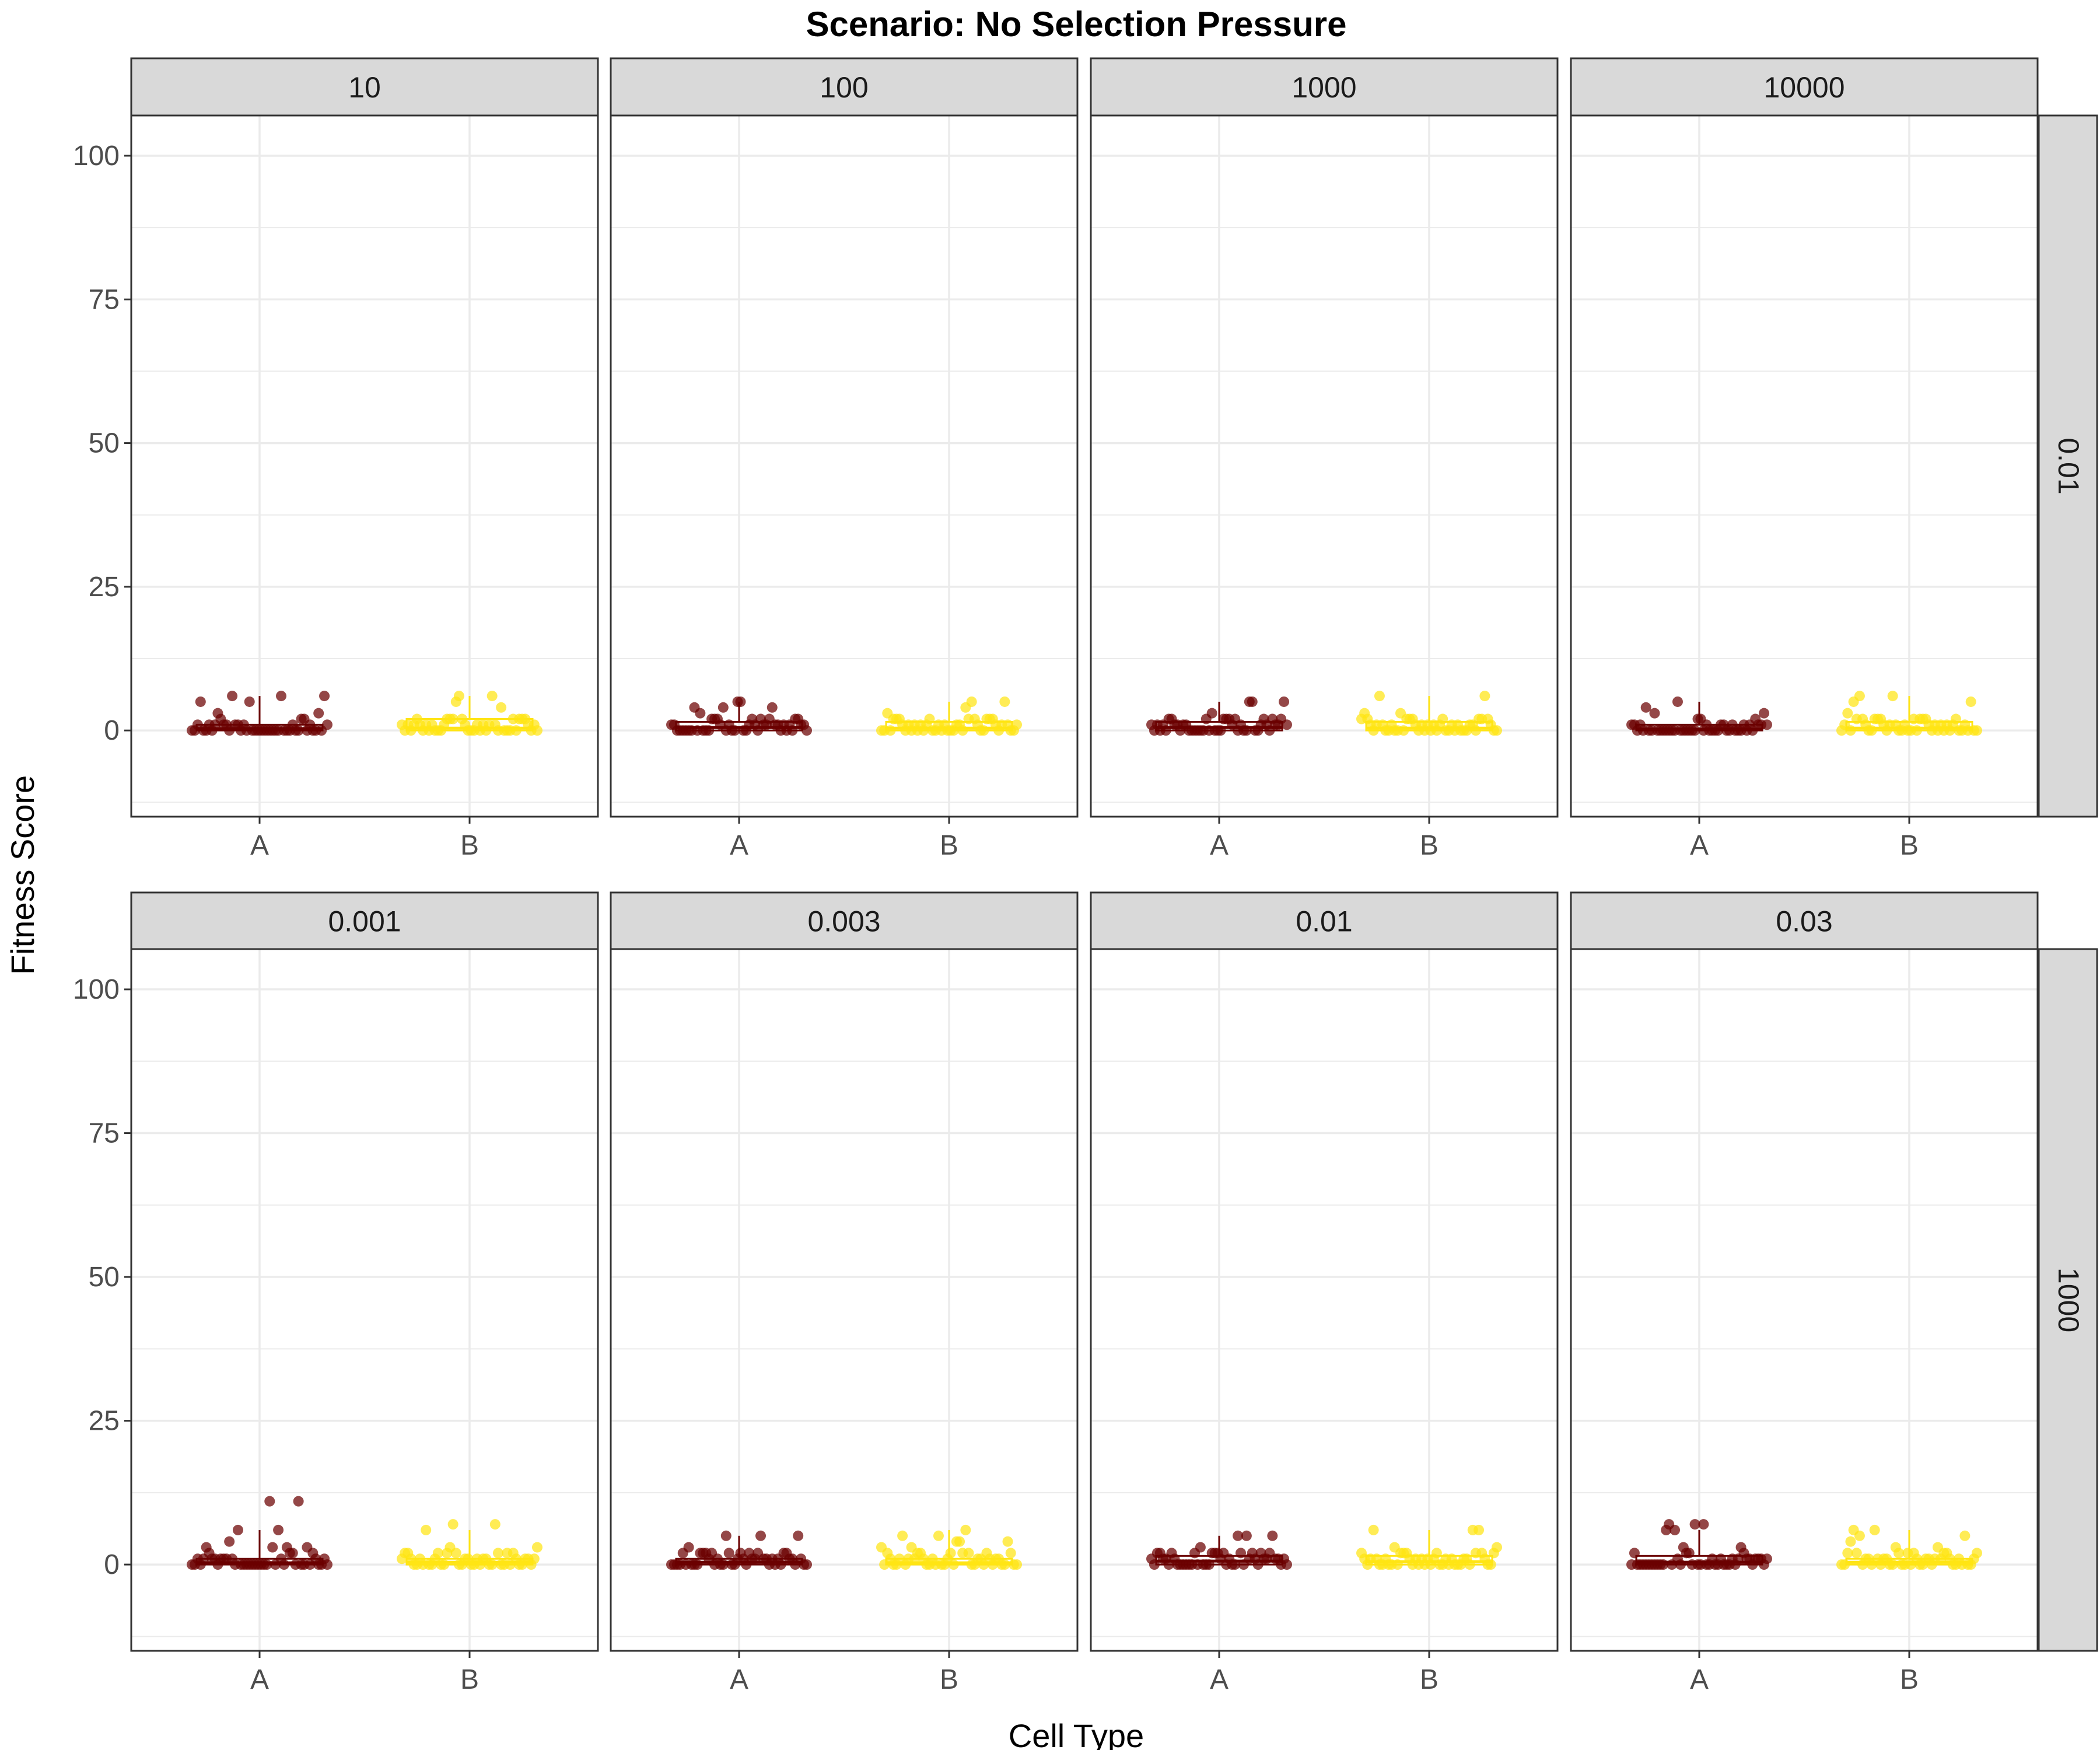 This screenshot has width=2100, height=1750. Describe the element at coordinates (1699, 1679) in the screenshot. I see `x-tick-label: A` at that location.